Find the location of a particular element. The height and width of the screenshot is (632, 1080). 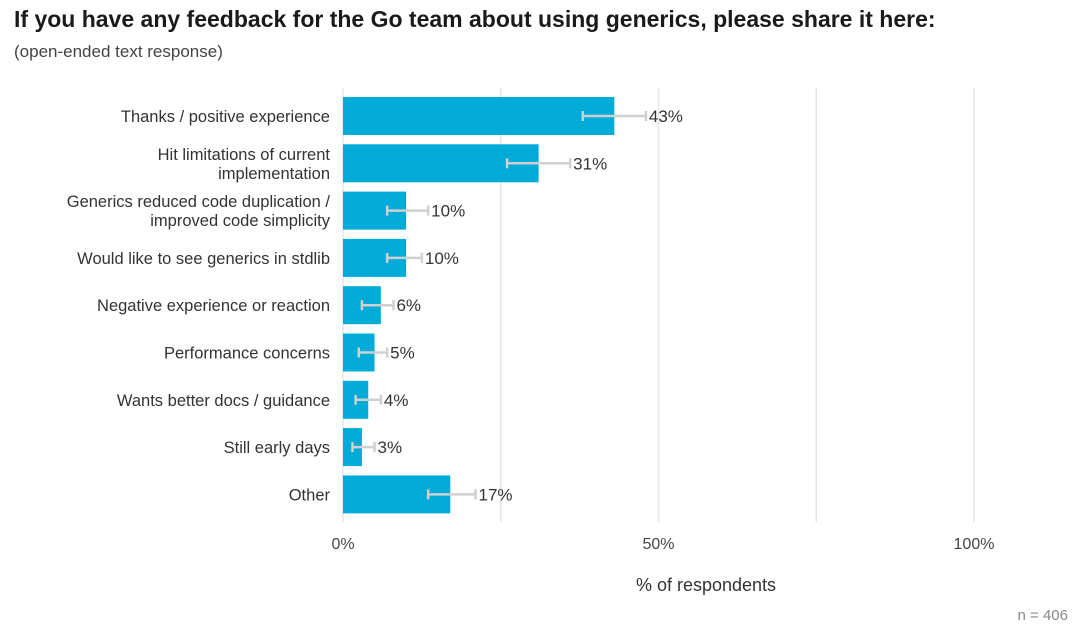

chart-subtitle: (open-ended text response) is located at coordinates (118, 51).